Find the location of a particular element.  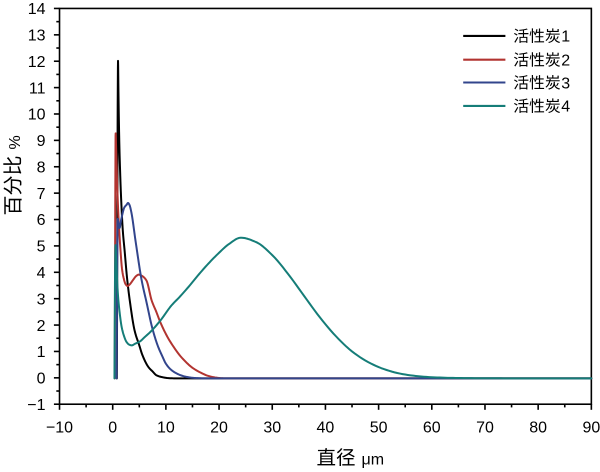

svg-text: 20 is located at coordinates (219, 428).